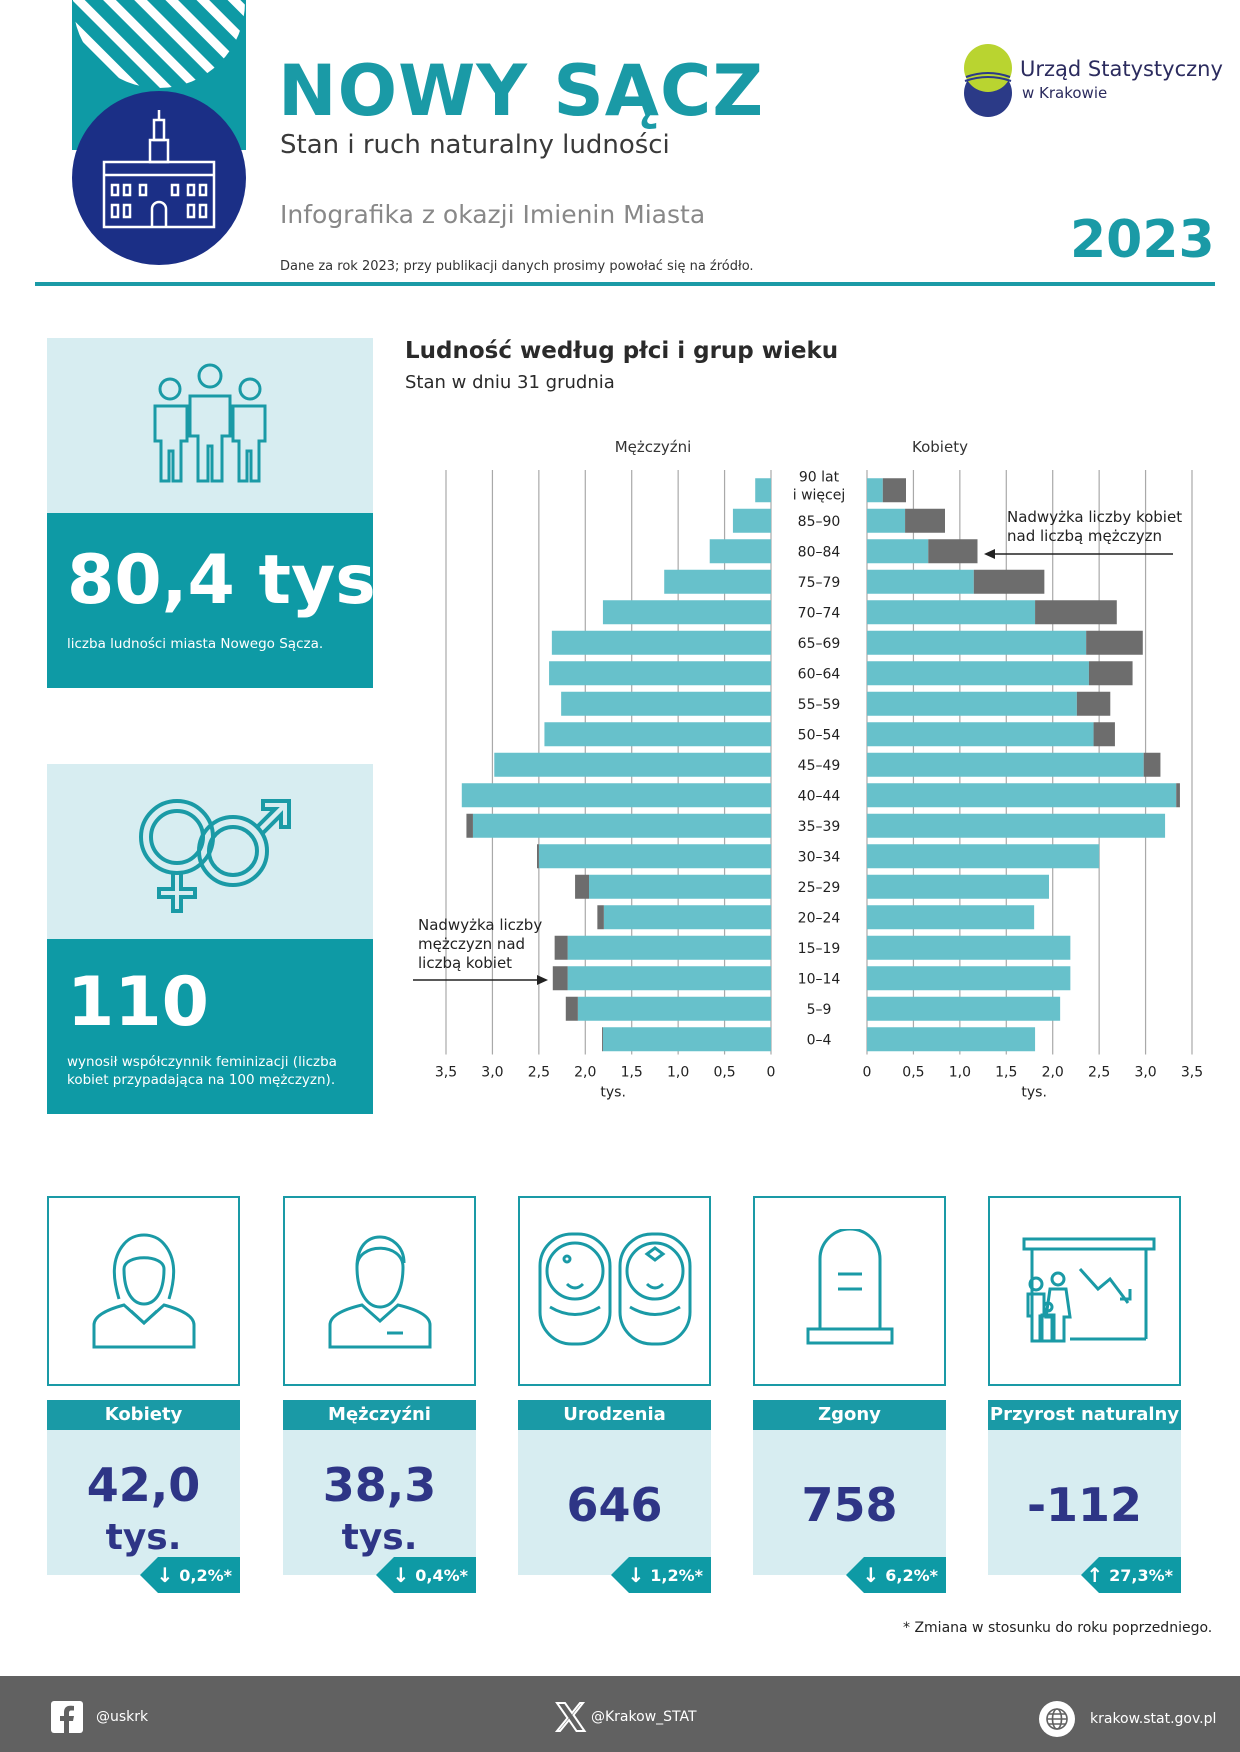  Describe the element at coordinates (542, 980) in the screenshot. I see `arrow-head-icon` at that location.